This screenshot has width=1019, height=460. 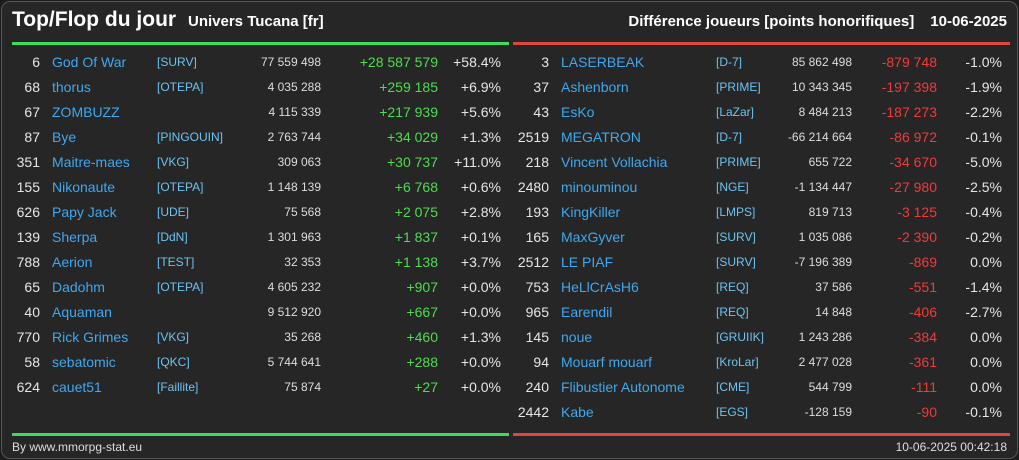 I want to click on player-points: -128 159, so click(x=828, y=411).